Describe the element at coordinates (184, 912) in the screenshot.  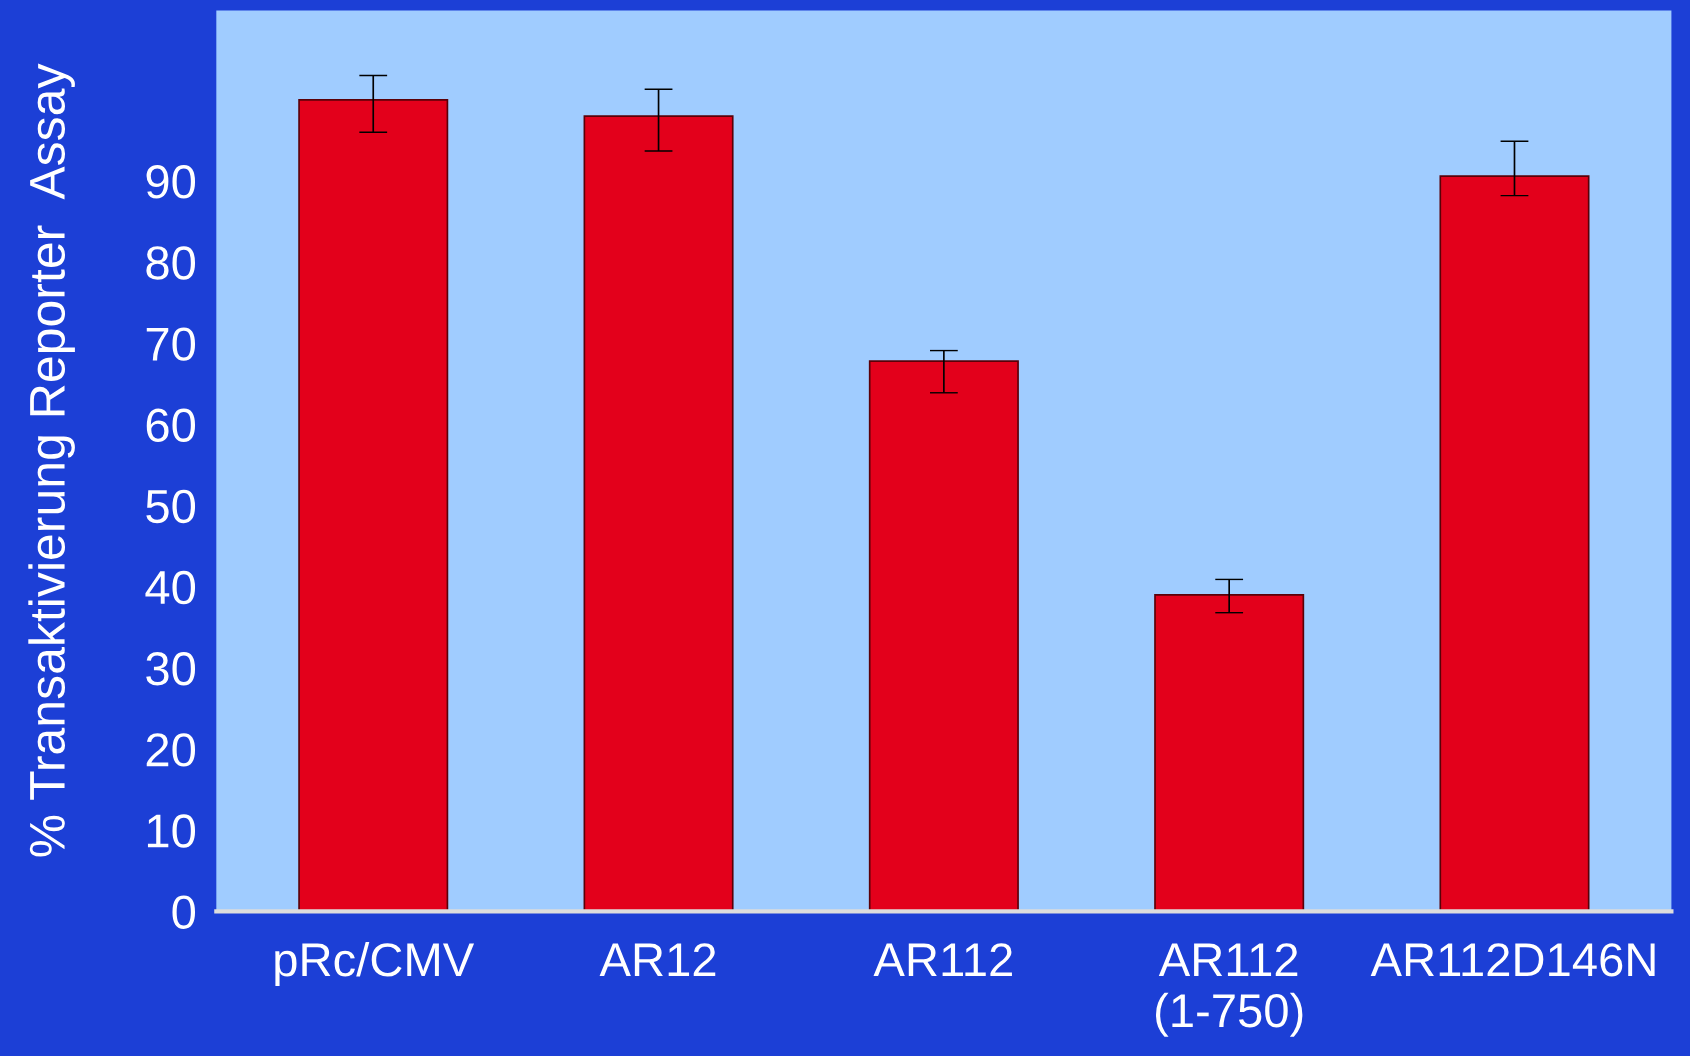
I see `y-tick-label: 0` at that location.